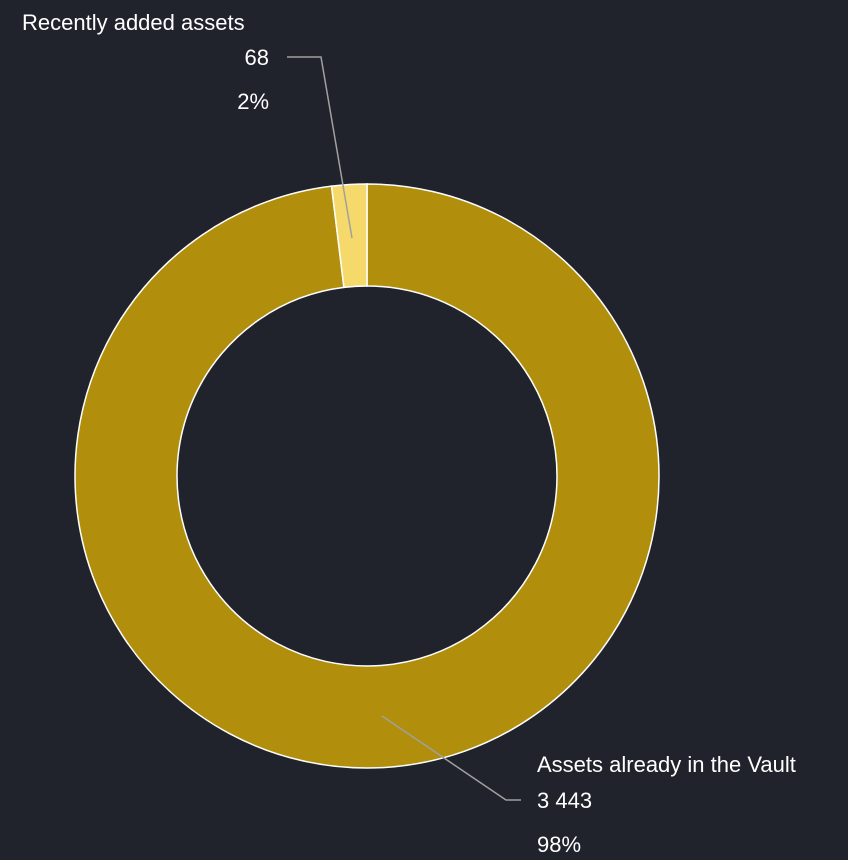 This screenshot has height=860, width=848. I want to click on slice-label-assets-in-vault-name: Assets already in the Vault, so click(666, 764).